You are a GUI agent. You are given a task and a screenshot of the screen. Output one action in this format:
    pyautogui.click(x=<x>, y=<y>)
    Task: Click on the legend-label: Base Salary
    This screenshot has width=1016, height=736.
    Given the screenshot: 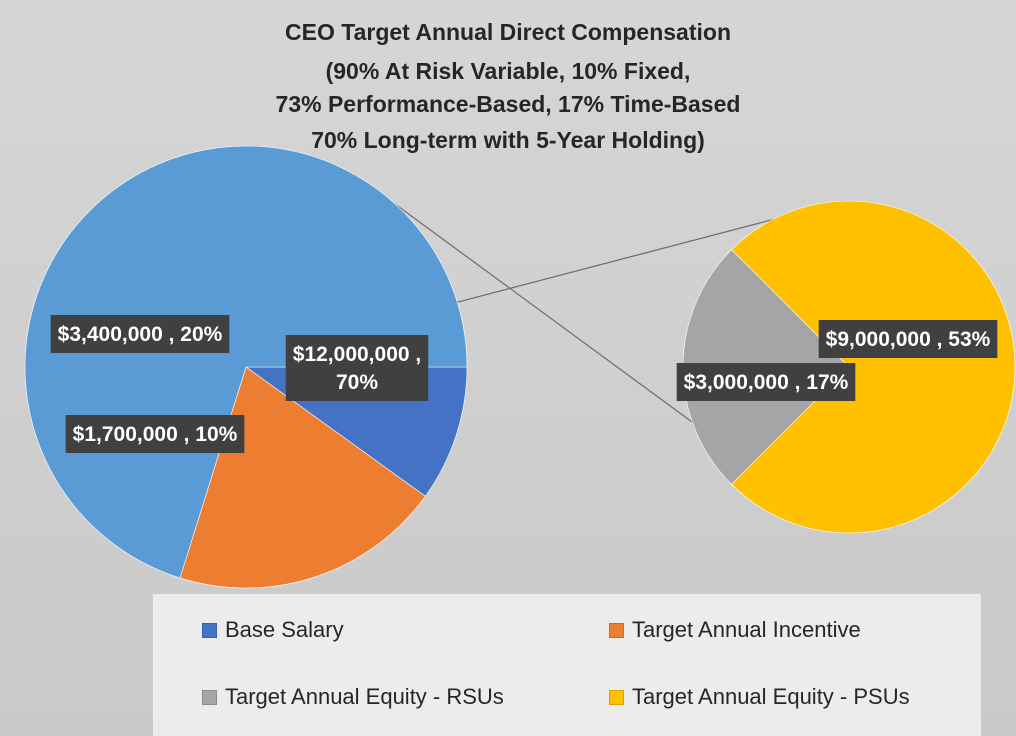 What is the action you would take?
    pyautogui.click(x=284, y=629)
    